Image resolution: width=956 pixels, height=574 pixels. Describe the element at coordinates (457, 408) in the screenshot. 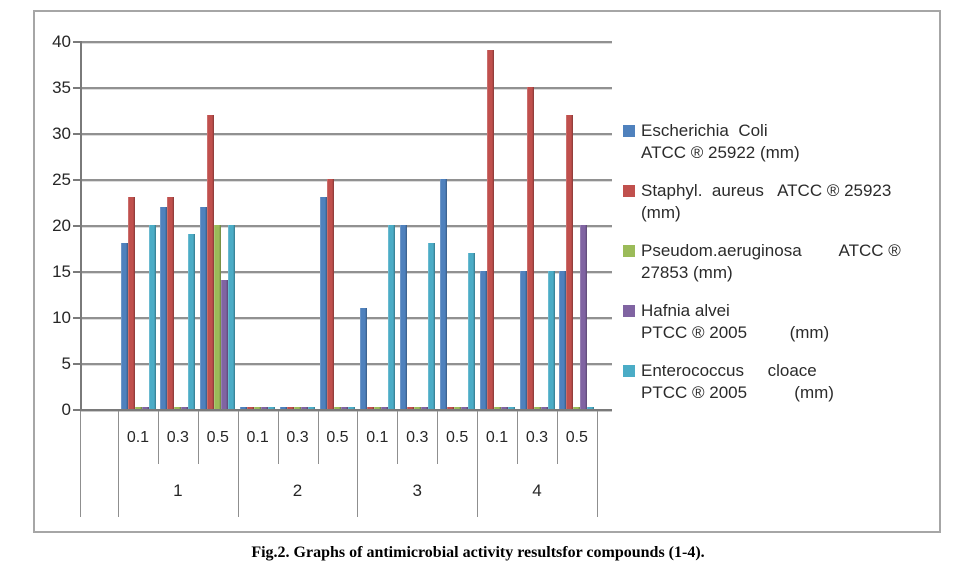

I see `bar-series3-compound3-conc0.5` at that location.